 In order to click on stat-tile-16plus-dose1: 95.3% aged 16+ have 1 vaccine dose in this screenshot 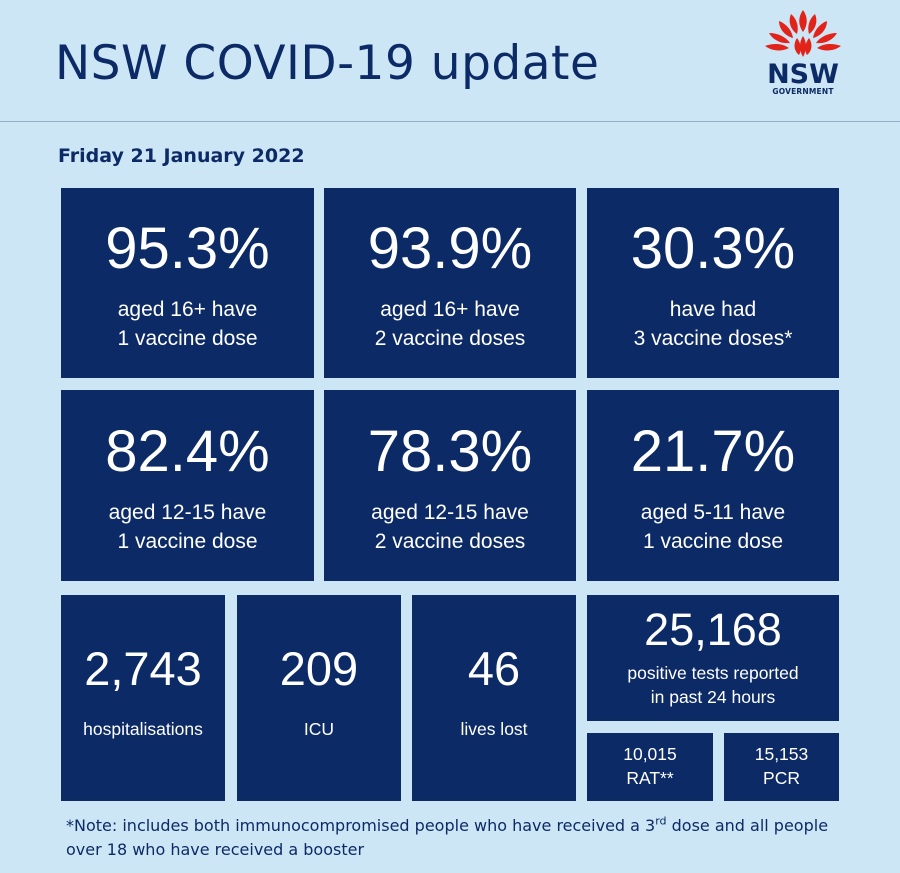, I will do `click(187, 283)`.